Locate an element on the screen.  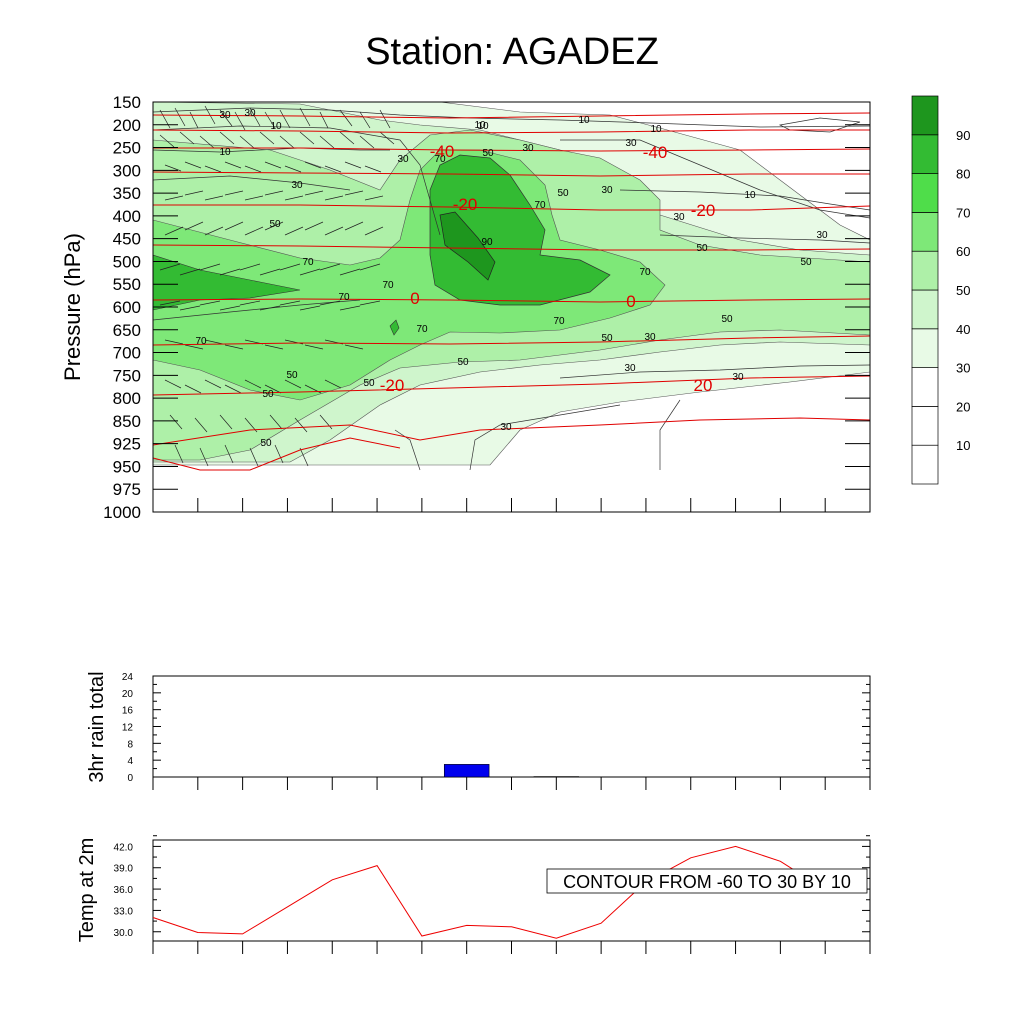
temp-y-axis: 42.0 39.0 36.0 33.0 30.0 is located at coordinates (492, 887).